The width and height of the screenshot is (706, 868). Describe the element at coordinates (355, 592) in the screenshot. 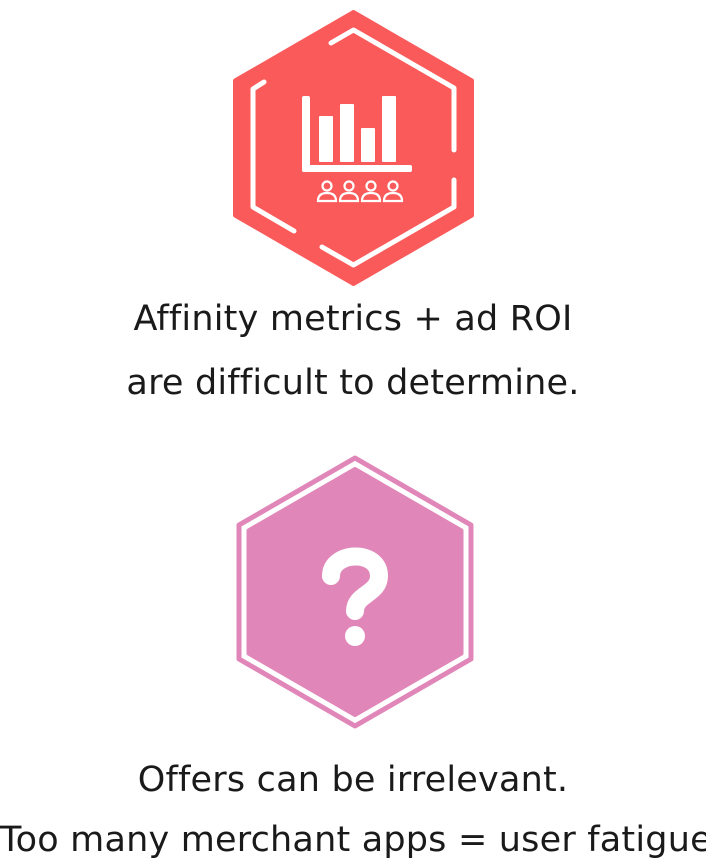

I see `question-mark-icon` at that location.